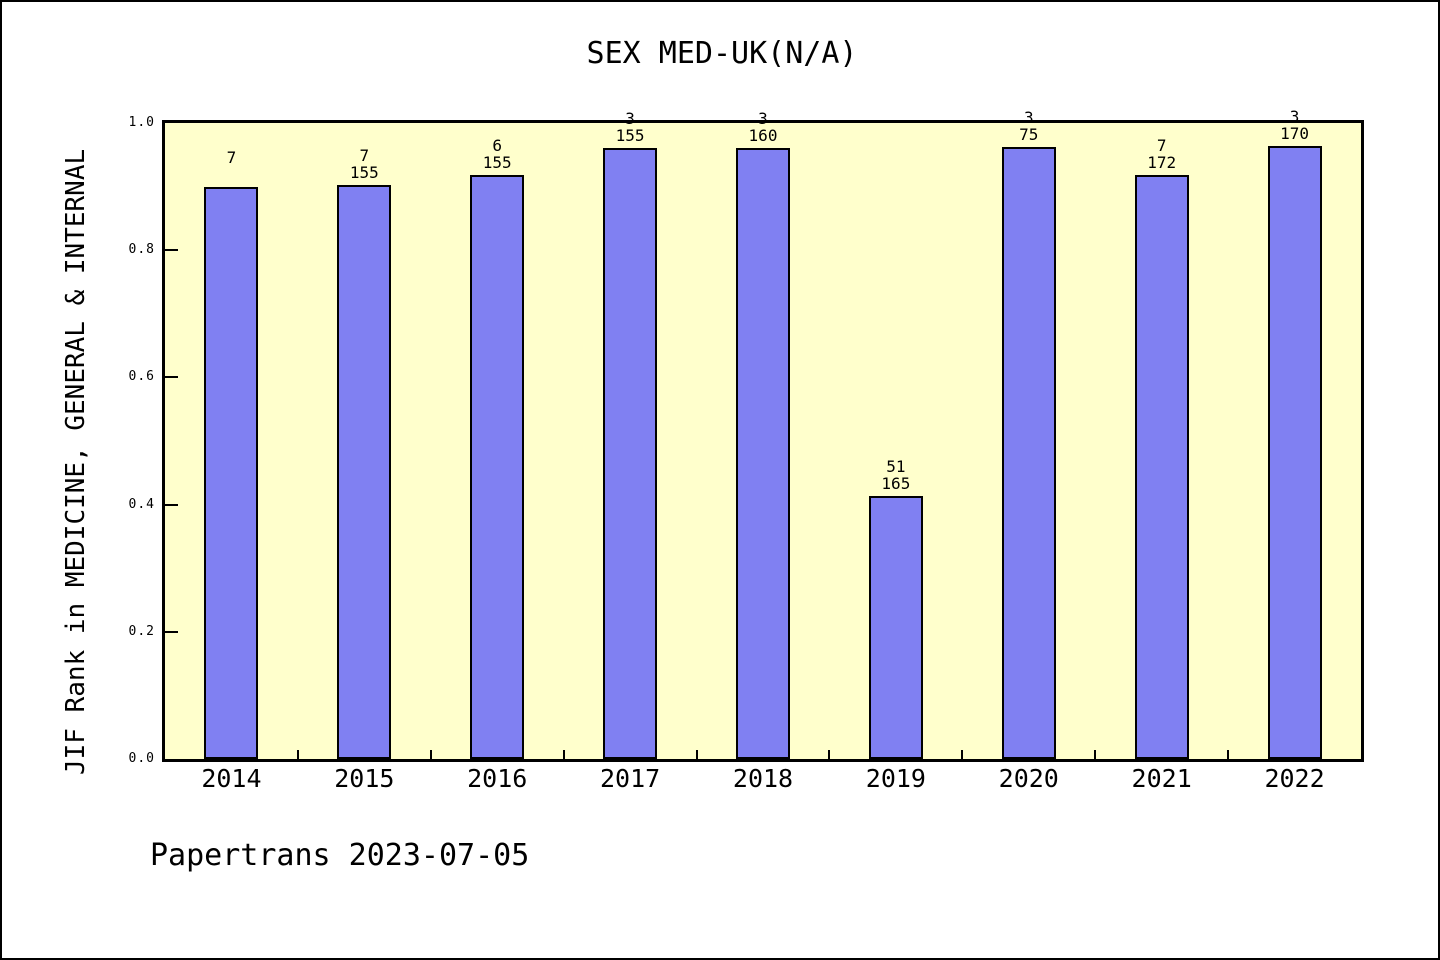 The height and width of the screenshot is (960, 1440). Describe the element at coordinates (340, 855) in the screenshot. I see `footer-watermark: Papertrans 2023-07-05` at that location.